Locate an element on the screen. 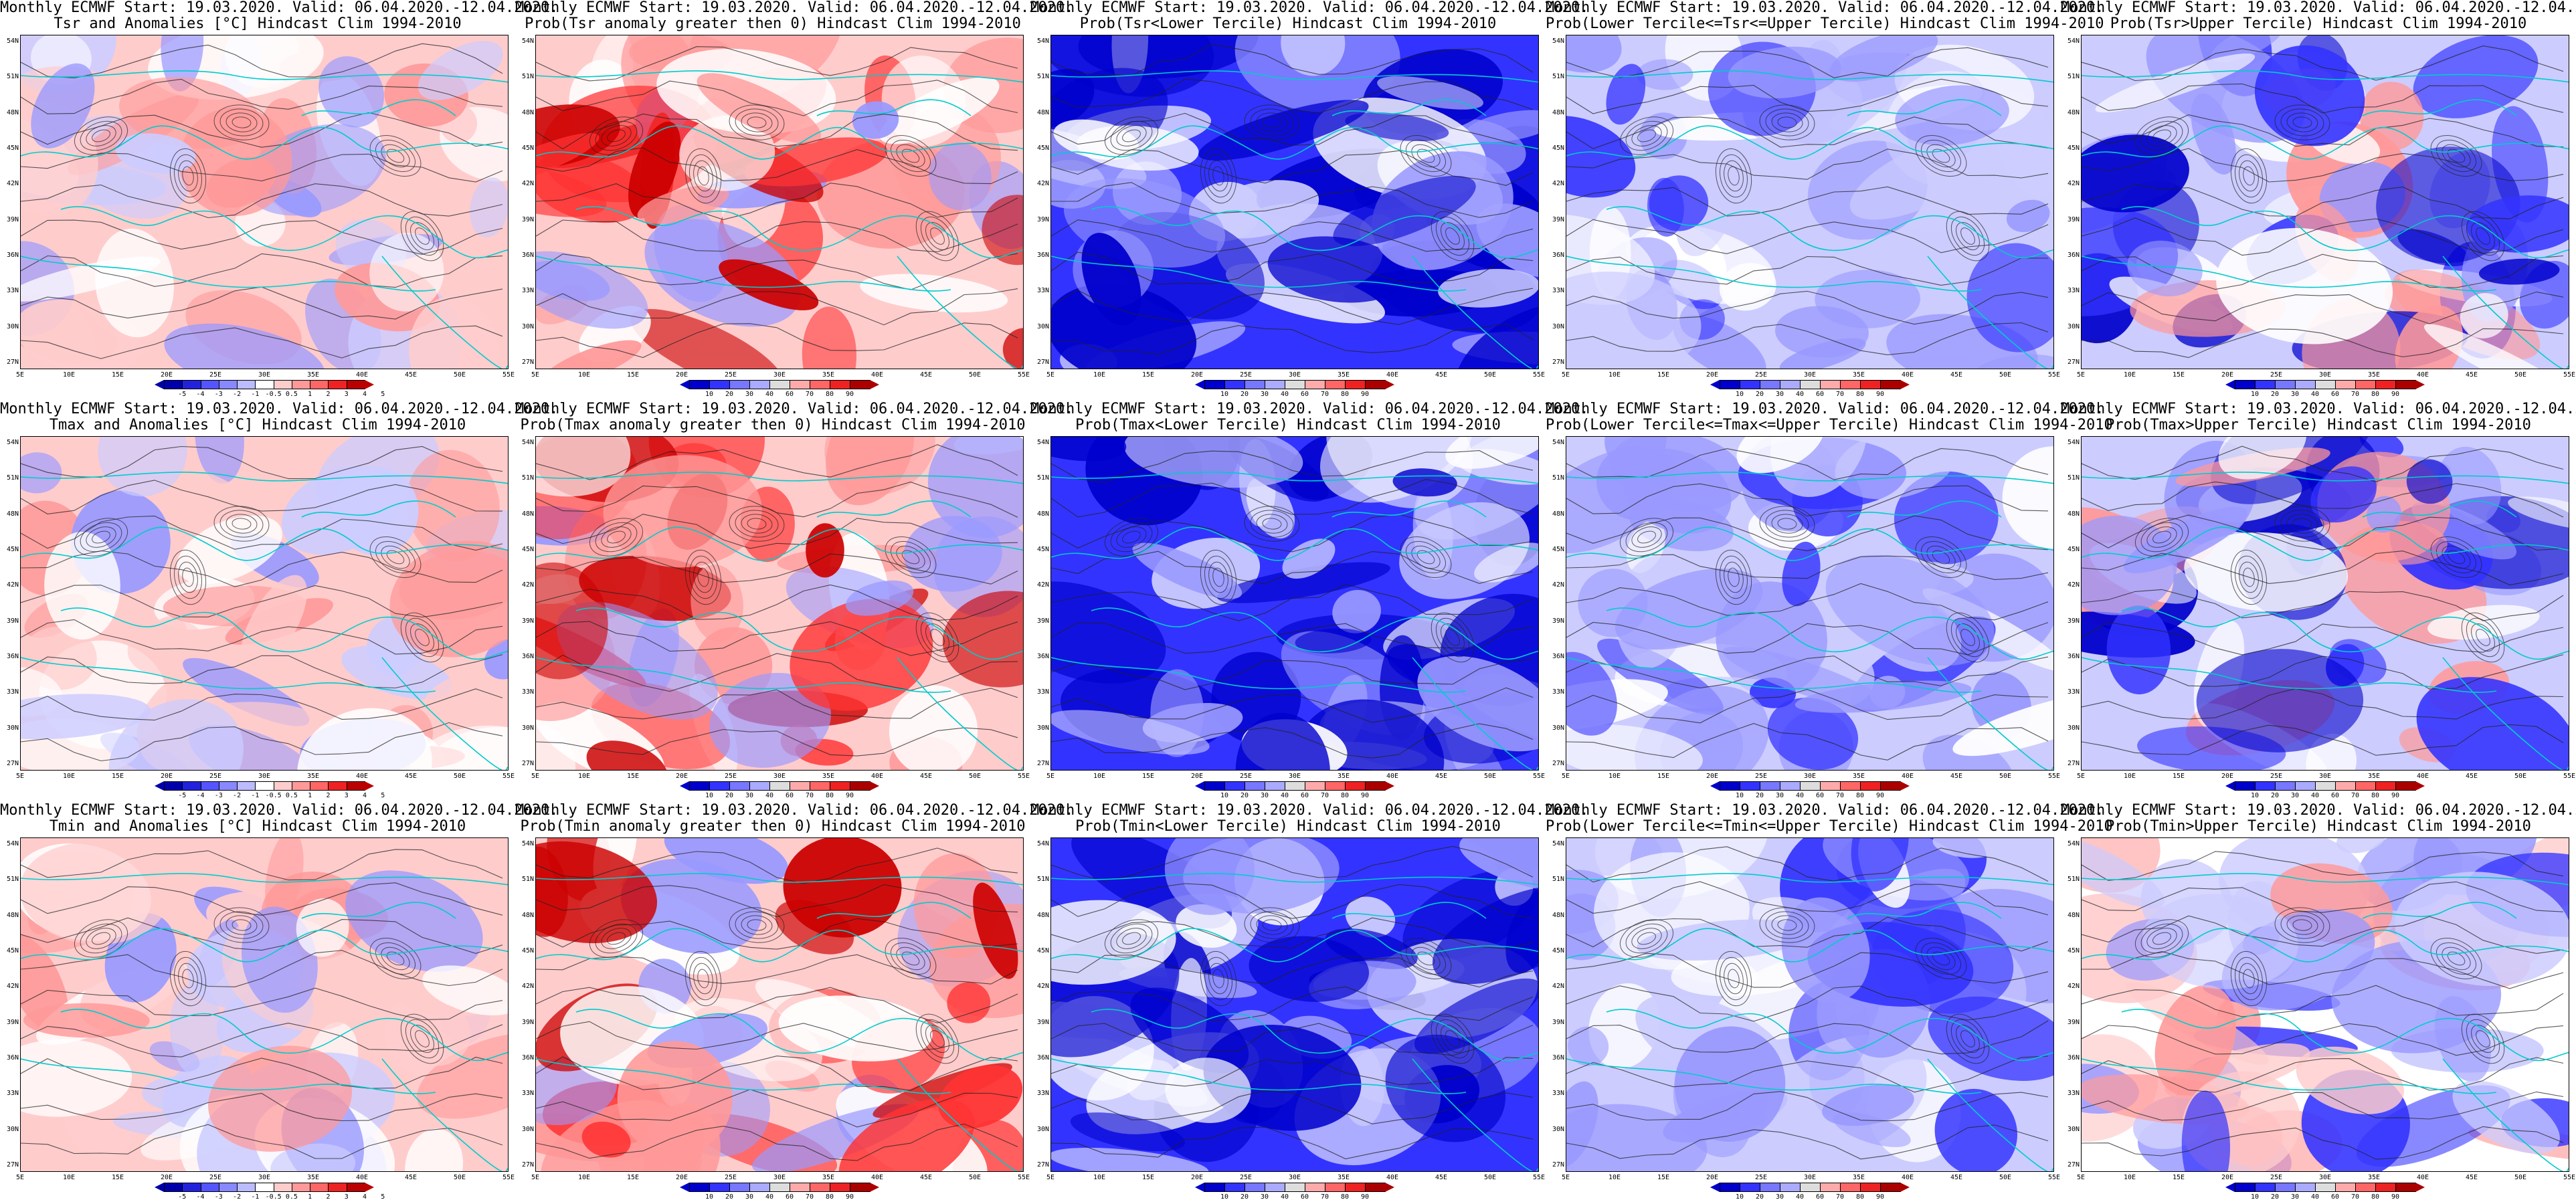 The image size is (2576, 1204). latitude-label: 27N is located at coordinates (2073, 1165).